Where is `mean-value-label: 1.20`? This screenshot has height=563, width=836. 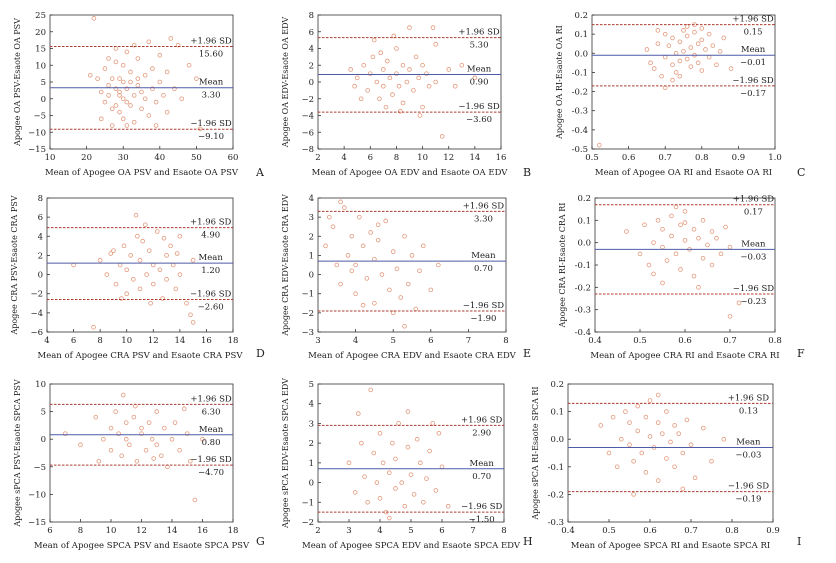 mean-value-label: 1.20 is located at coordinates (210, 271).